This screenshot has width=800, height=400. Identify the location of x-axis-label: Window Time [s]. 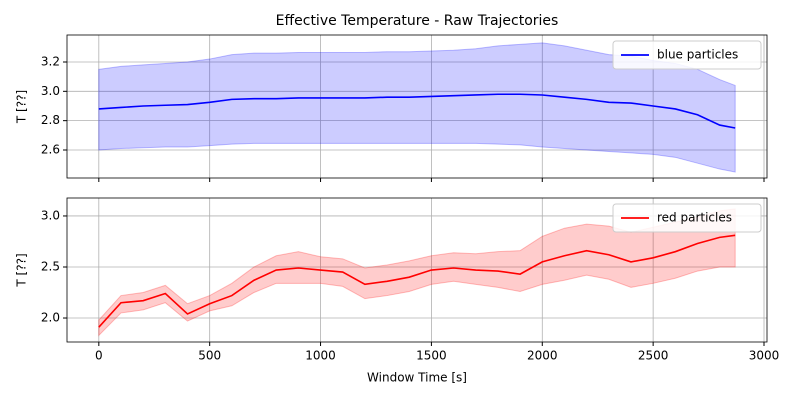
(417, 378).